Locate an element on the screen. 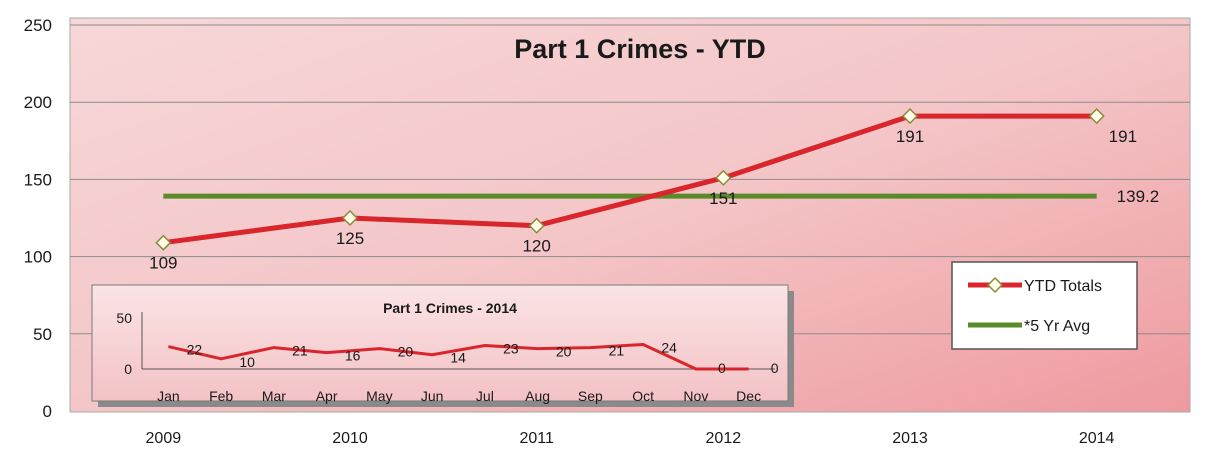  legend-marker-ytd-totals is located at coordinates (995, 285).